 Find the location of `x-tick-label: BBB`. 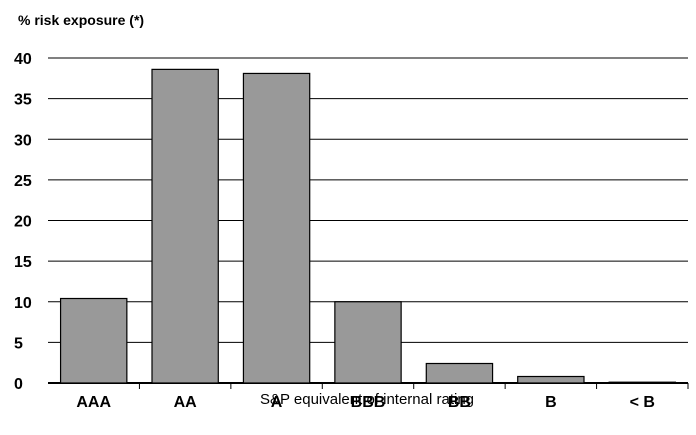

x-tick-label: BBB is located at coordinates (368, 402).